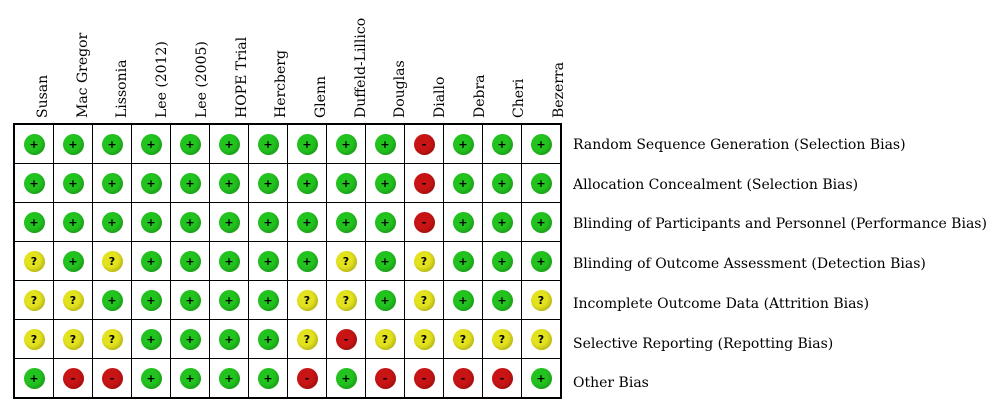 Image resolution: width=1000 pixels, height=412 pixels. I want to click on domain-label: Allocation Concealment (Selection Bias), so click(716, 184).